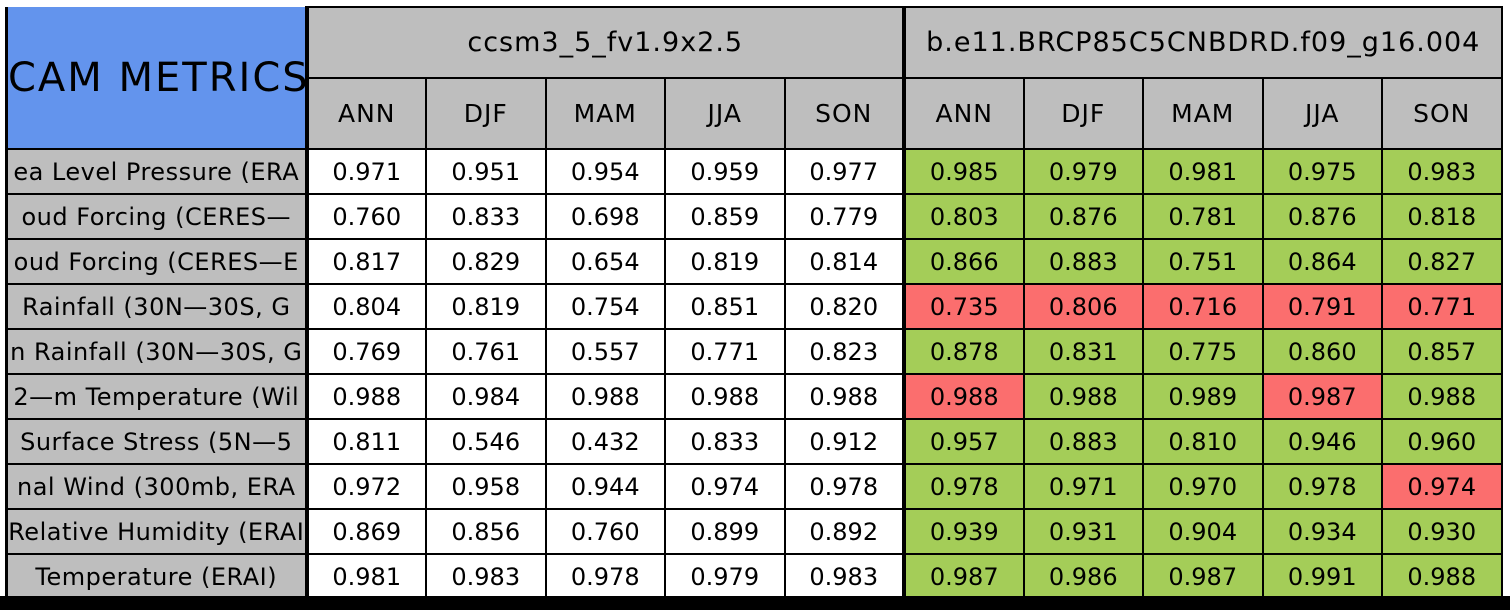  I want to click on model1-value-cell: 0.761, so click(486, 351).